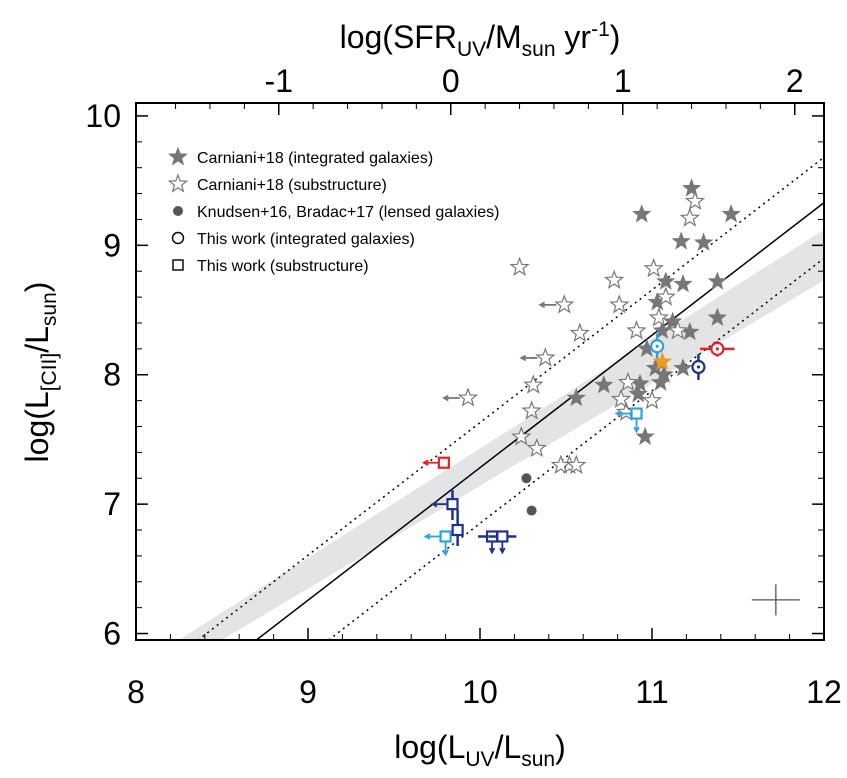 Image resolution: width=847 pixels, height=778 pixels. Describe the element at coordinates (178, 183) in the screenshot. I see `legend-open-star-icon` at that location.